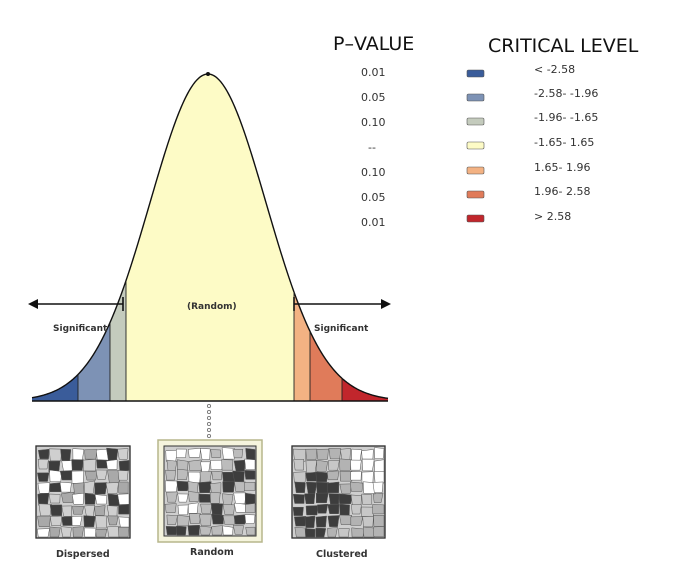  Describe the element at coordinates (76, 304) in the screenshot. I see `left-significance-arrow` at that location.